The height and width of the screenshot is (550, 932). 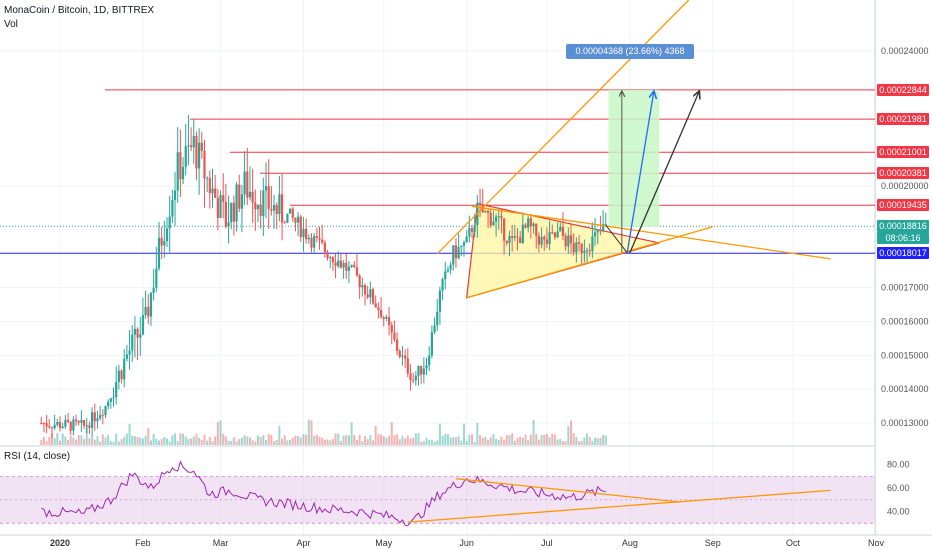 I want to click on rsi-line, so click(x=323, y=493).